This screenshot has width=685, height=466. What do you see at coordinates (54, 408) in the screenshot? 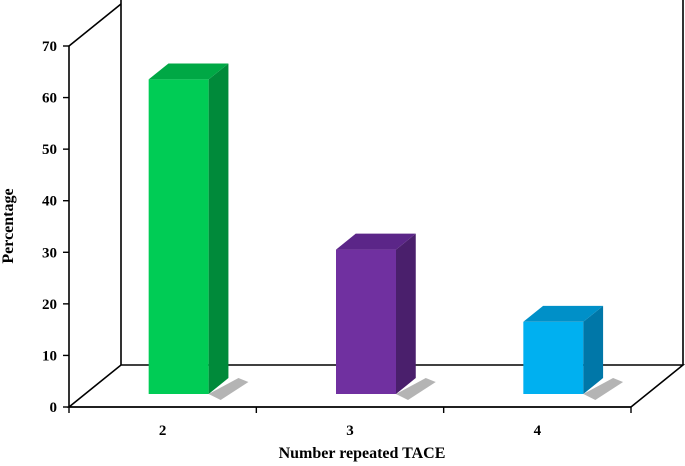
I see `y-tick-label: 0` at bounding box center [54, 408].